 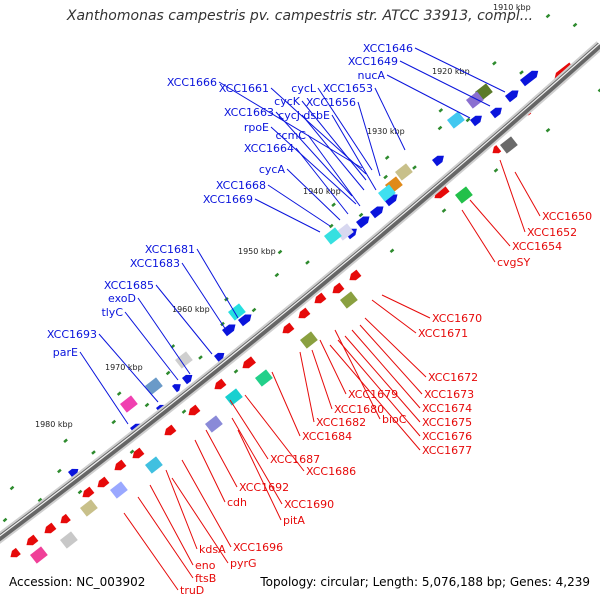 I want to click on gene-label: XCC1681, so click(x=170, y=249).